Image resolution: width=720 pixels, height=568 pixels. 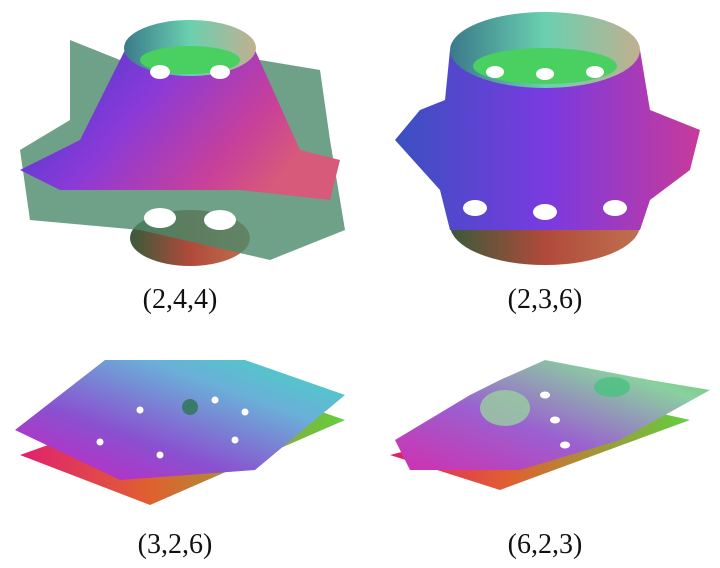 I want to click on caption: (6,2,3), so click(x=545, y=544).